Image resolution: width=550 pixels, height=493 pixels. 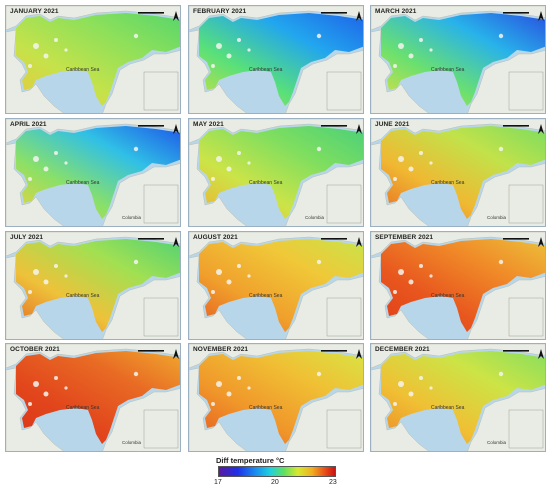 I want to click on map-panel: APRIL 2021 Caribbean Sea Colombia, so click(x=93, y=172).